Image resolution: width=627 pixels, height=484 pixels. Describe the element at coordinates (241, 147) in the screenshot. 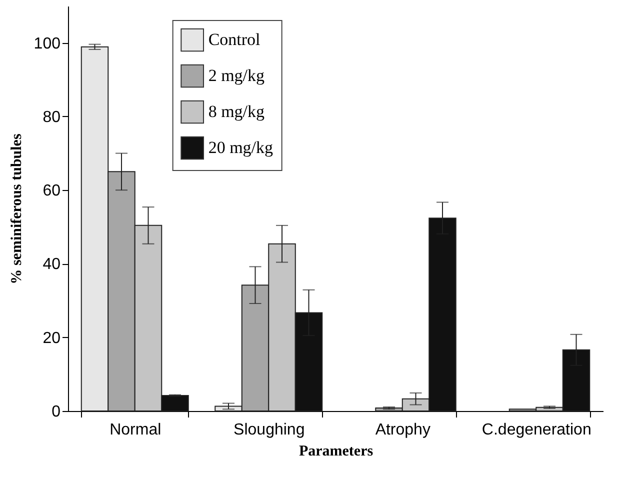

I see `legend-label: 20 mg/kg` at that location.